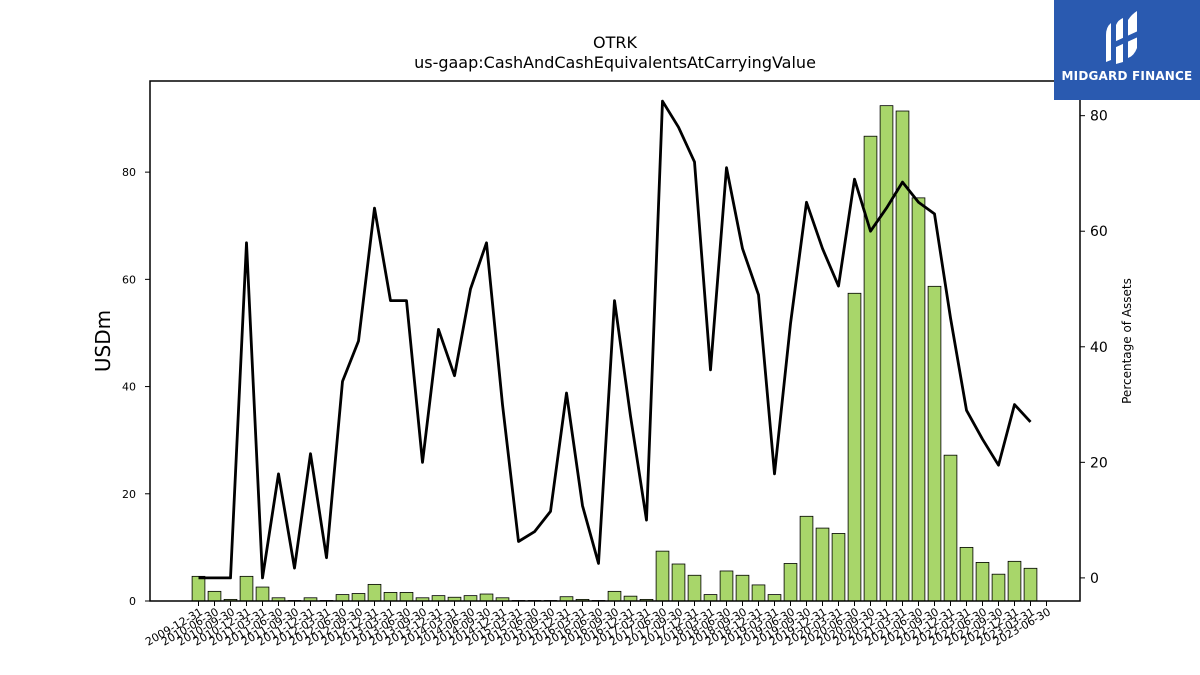 The image size is (1200, 675). Describe the element at coordinates (1127, 76) in the screenshot. I see `logo-text: MIDGARD FINANCE` at that location.